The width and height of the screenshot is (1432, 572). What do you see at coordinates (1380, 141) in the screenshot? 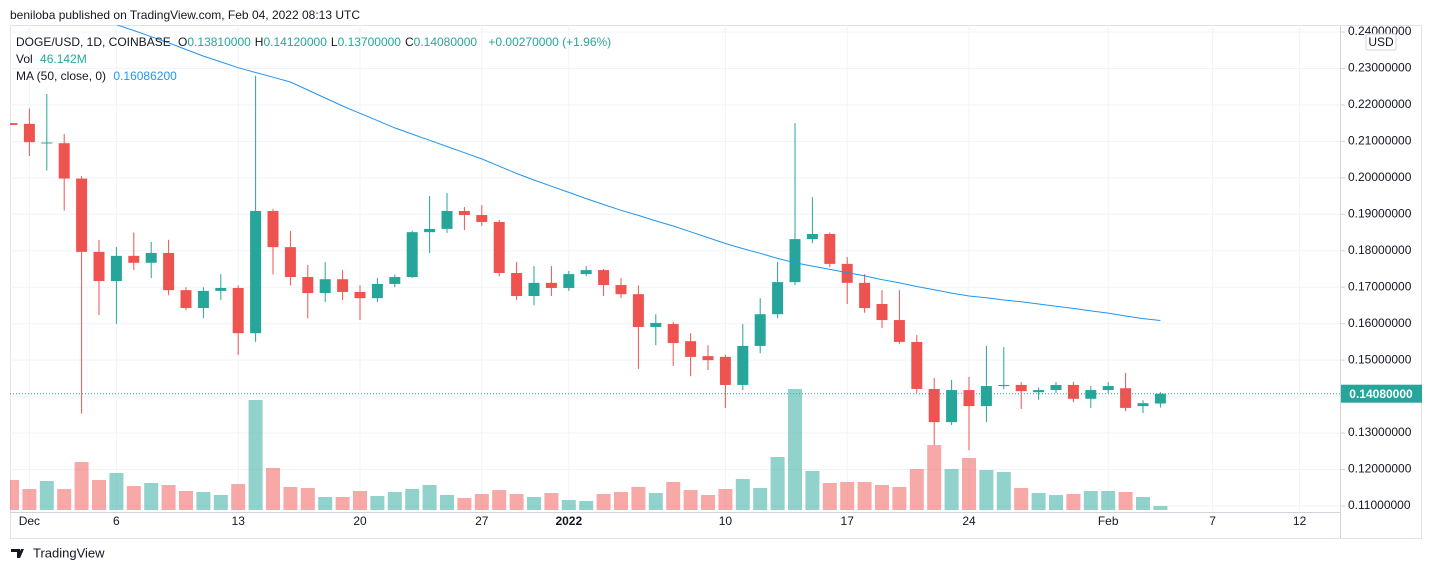
I see `y-tick-label: 0.21000000` at bounding box center [1380, 141].